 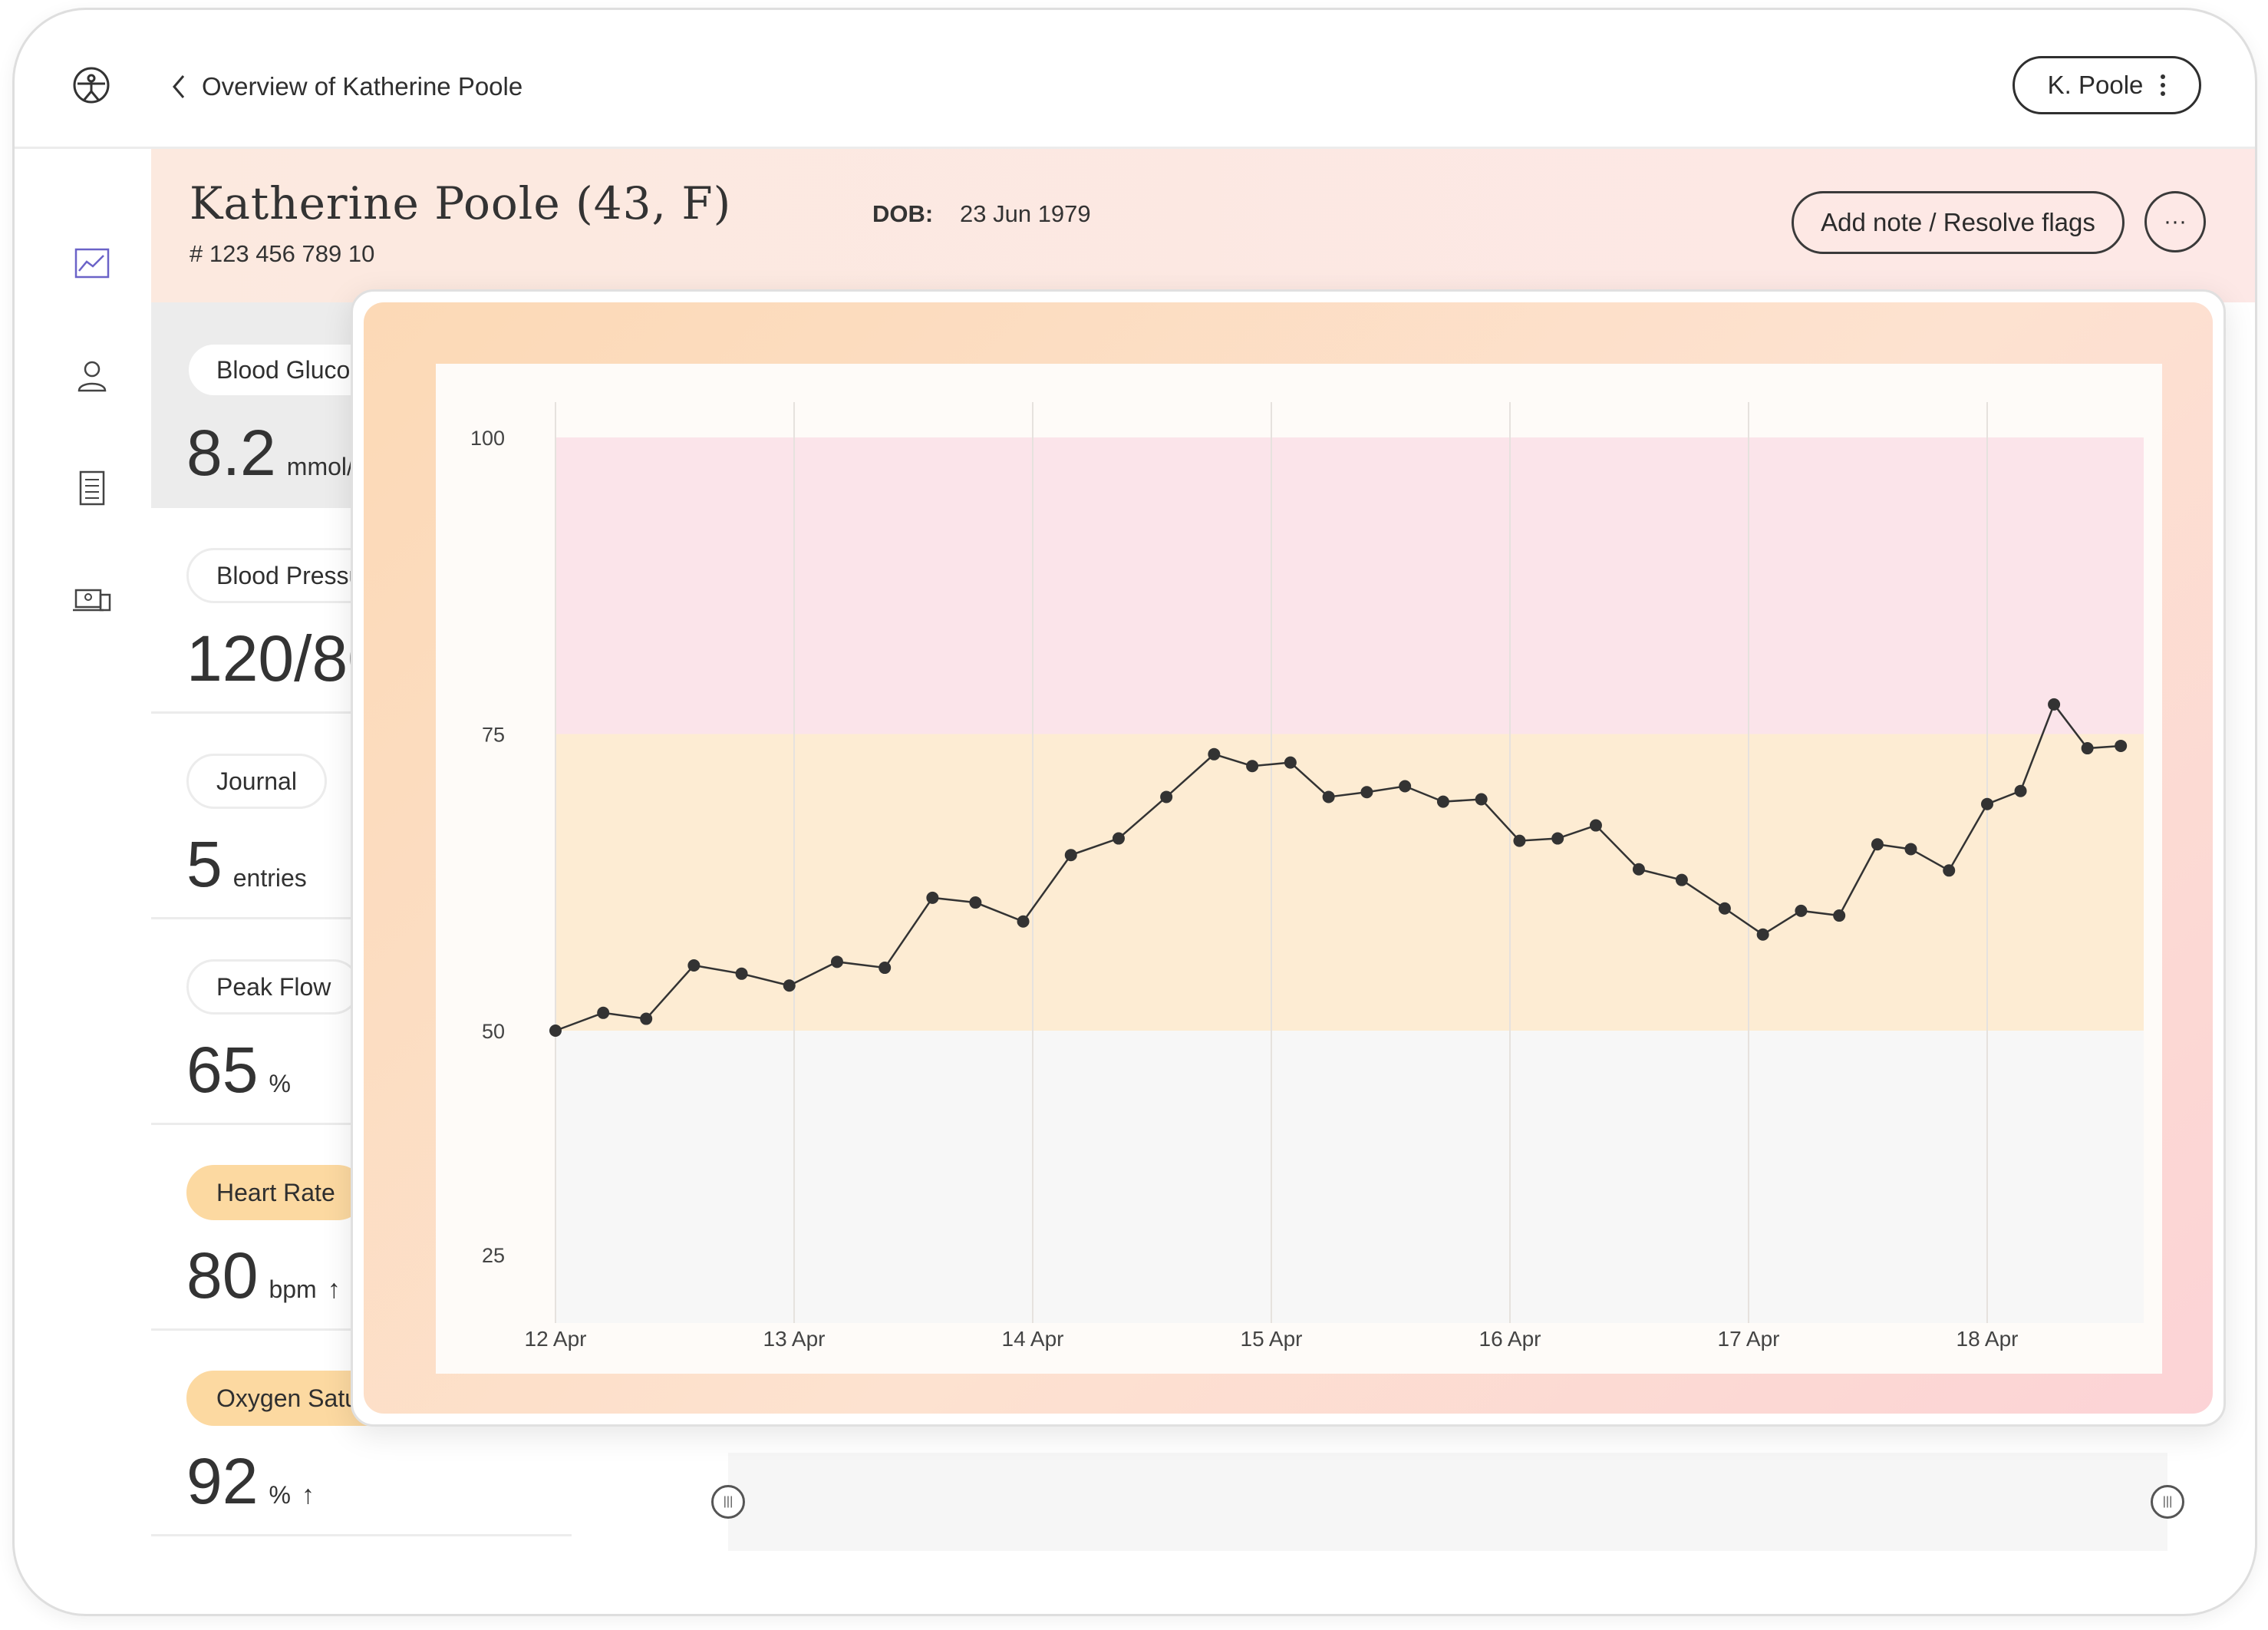 I want to click on chevron-left-icon, so click(x=179, y=86).